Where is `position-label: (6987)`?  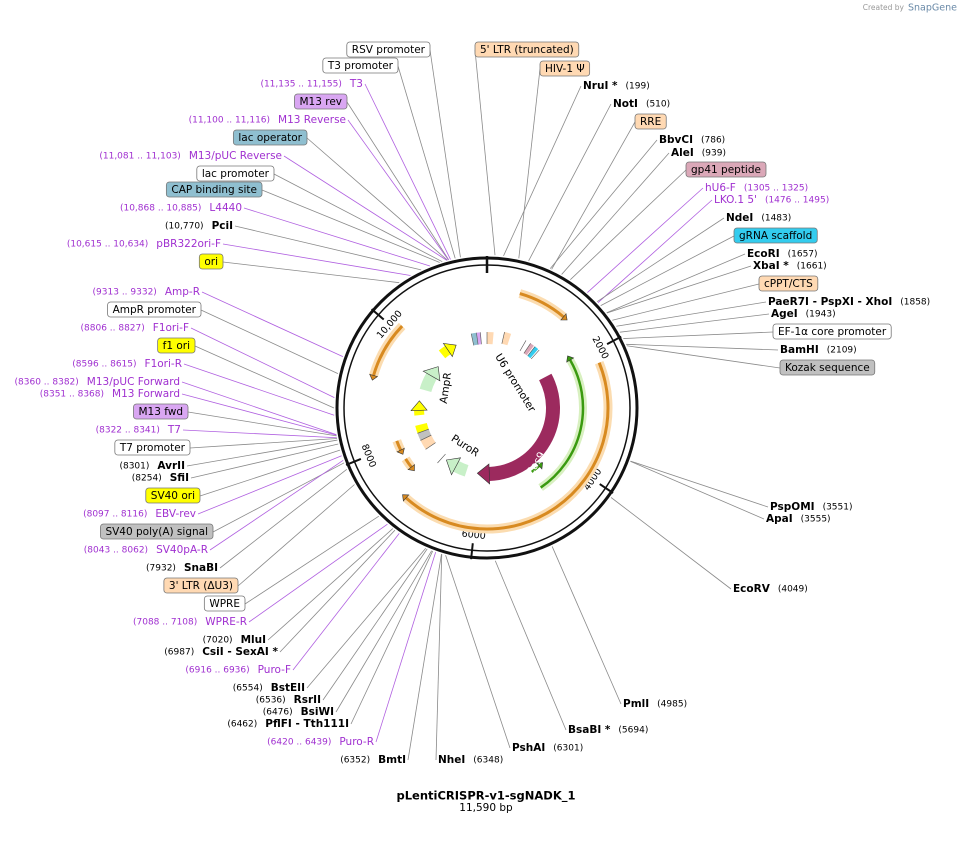 position-label: (6987) is located at coordinates (179, 653).